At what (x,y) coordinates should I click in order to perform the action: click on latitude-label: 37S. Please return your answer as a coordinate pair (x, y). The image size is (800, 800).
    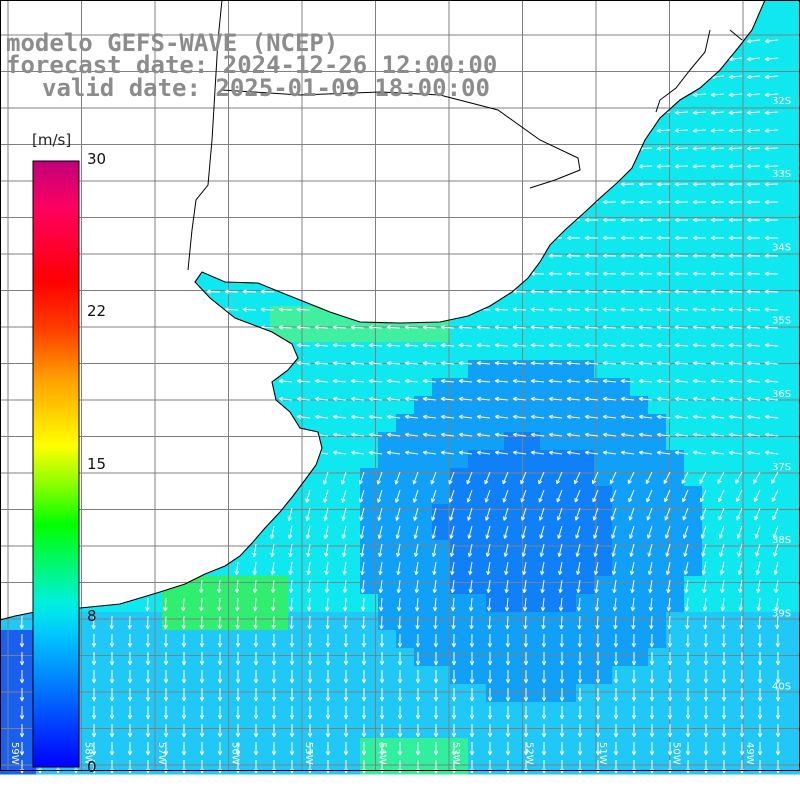
    Looking at the image, I should click on (781, 467).